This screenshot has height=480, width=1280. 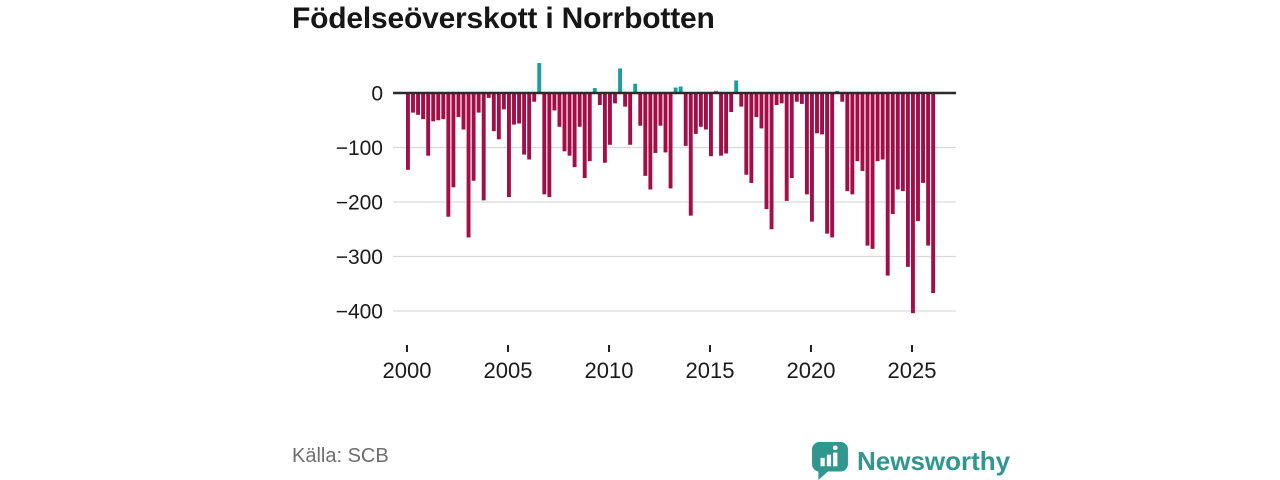 I want to click on y-tick-label: −400, so click(x=359, y=312).